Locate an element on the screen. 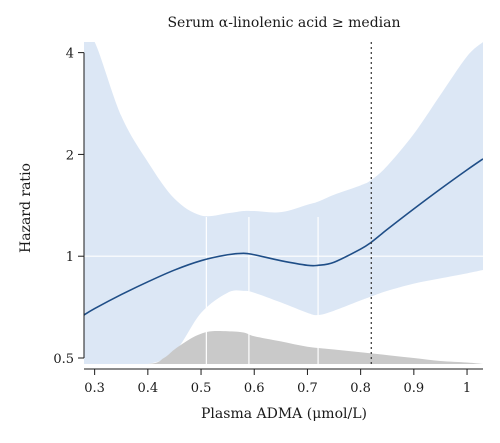 This screenshot has height=443, width=500. x-axis-title: Plasma ADMA (μmol/L) is located at coordinates (284, 414).